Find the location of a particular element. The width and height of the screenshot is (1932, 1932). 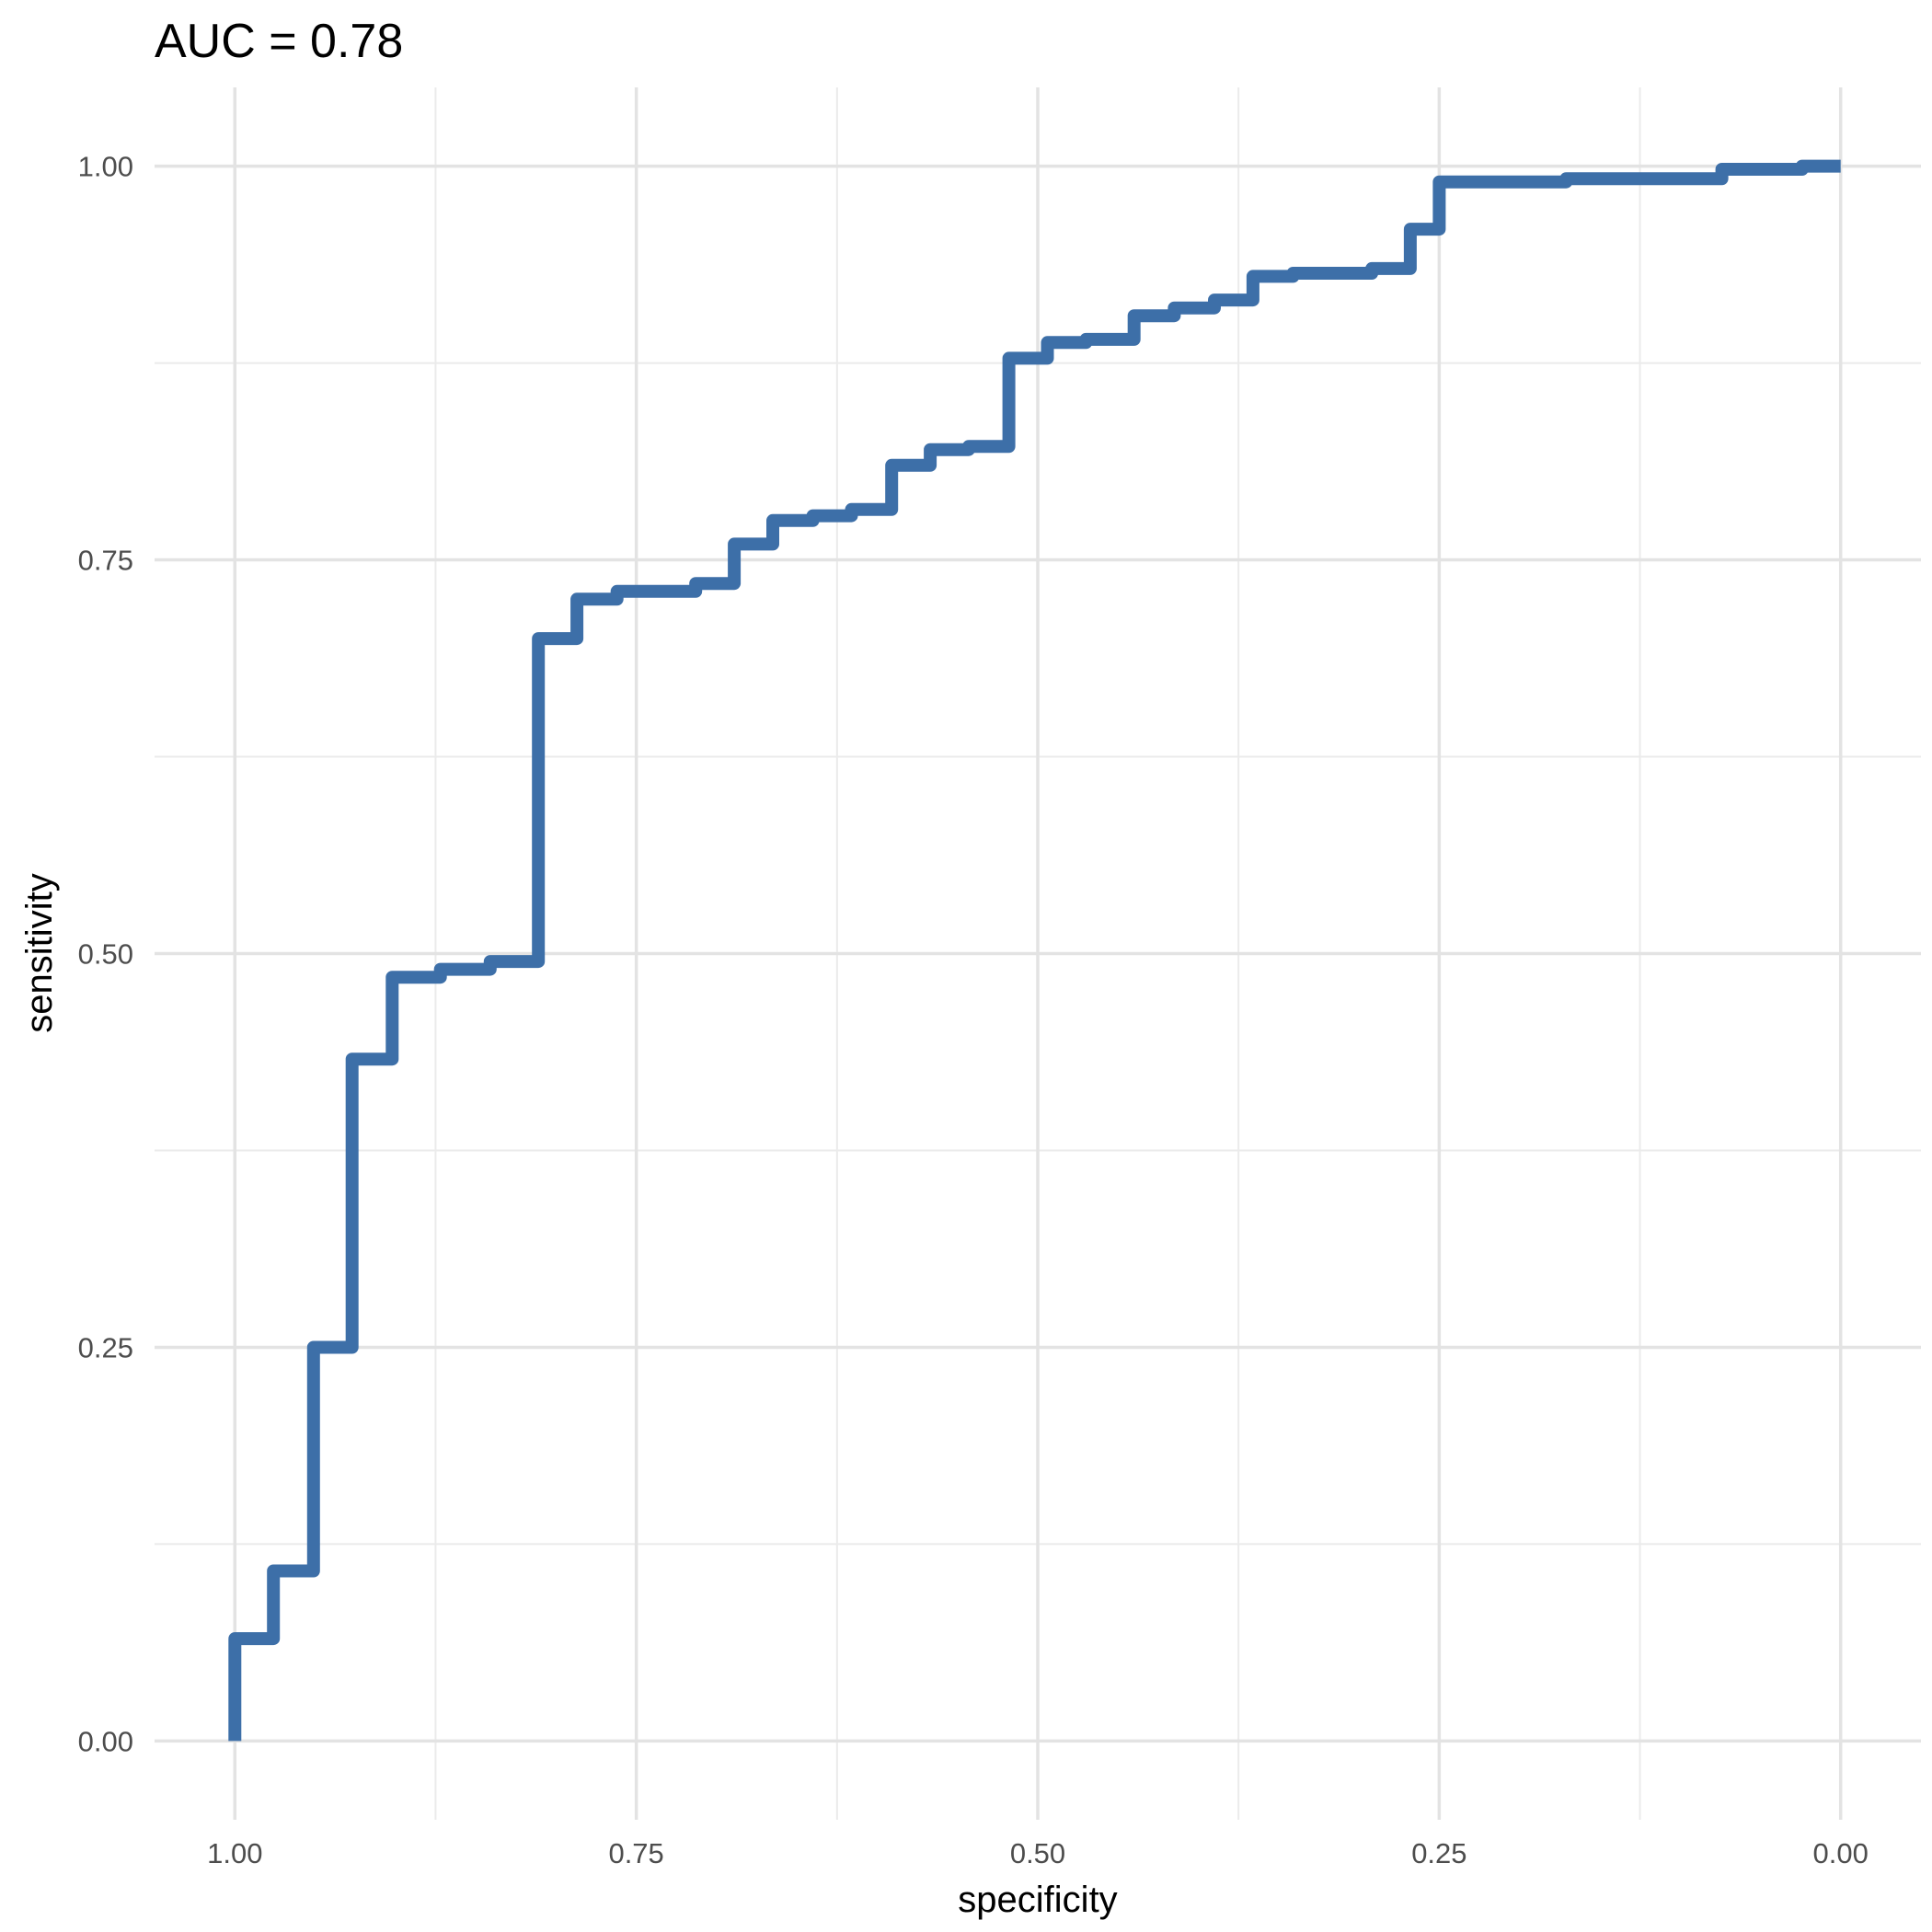

x-tick-label: 1.00 is located at coordinates (234, 1853).